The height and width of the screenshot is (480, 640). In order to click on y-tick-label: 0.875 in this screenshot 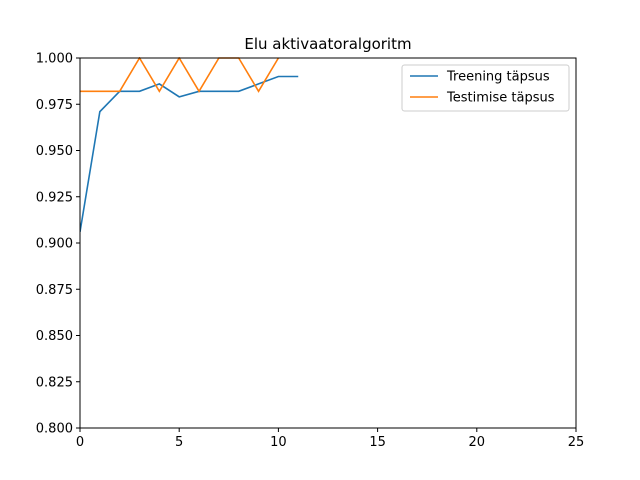, I will do `click(54, 290)`.